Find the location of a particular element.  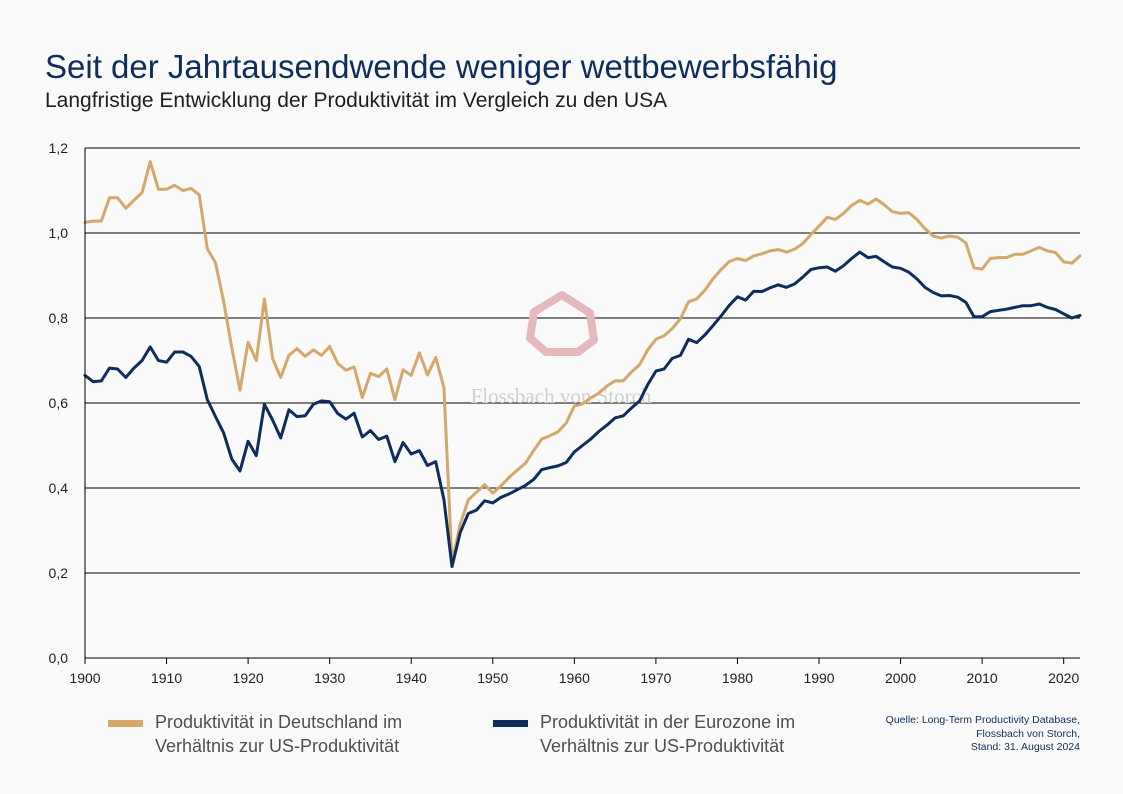

x-tick-label: 1910 is located at coordinates (166, 678).